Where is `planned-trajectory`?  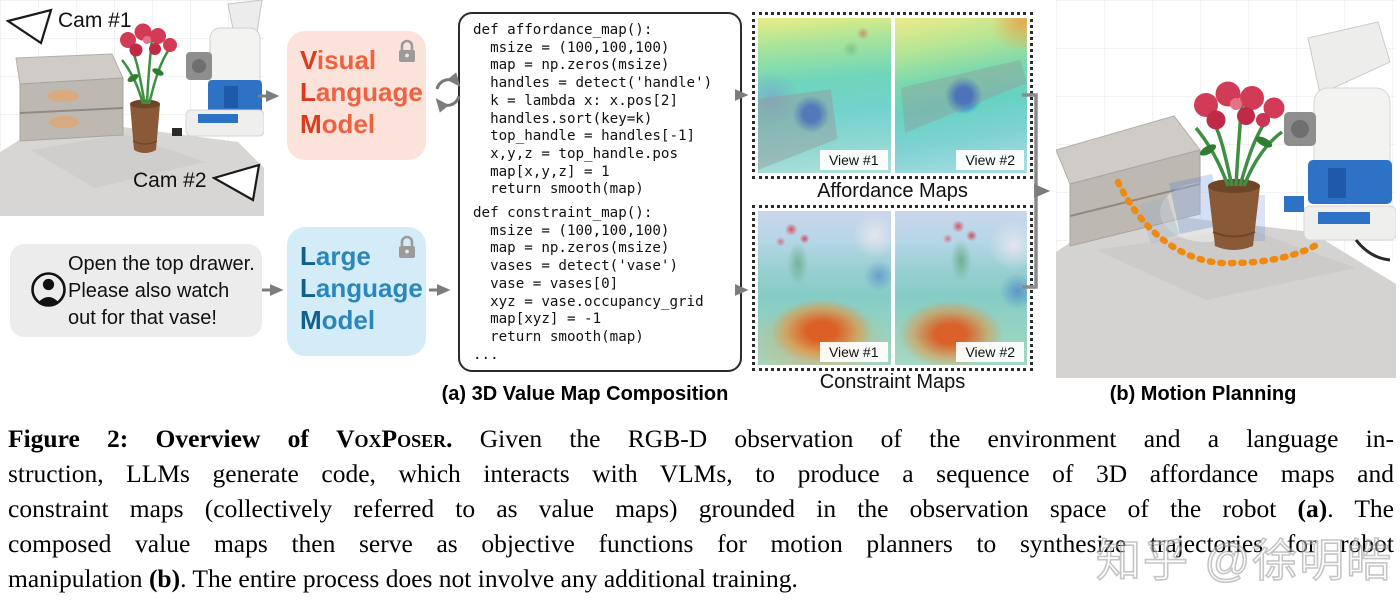 planned-trajectory is located at coordinates (1219, 222).